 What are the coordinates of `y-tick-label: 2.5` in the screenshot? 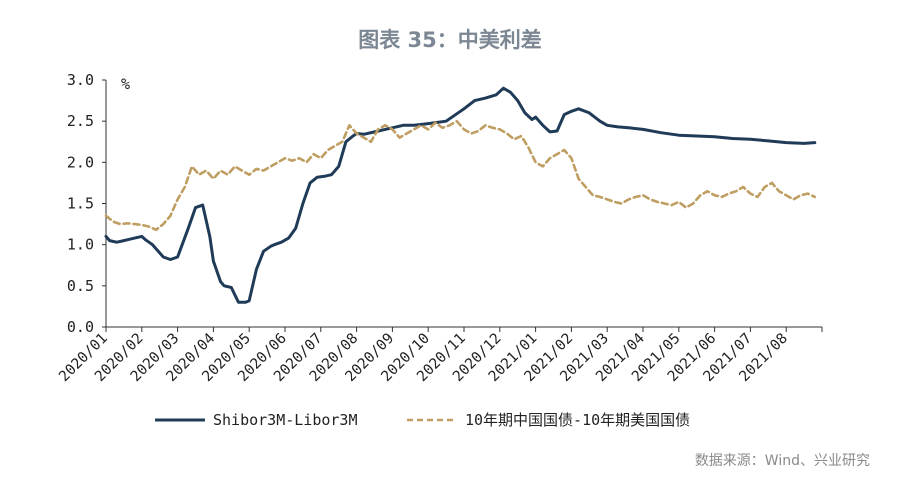 It's located at (80, 121).